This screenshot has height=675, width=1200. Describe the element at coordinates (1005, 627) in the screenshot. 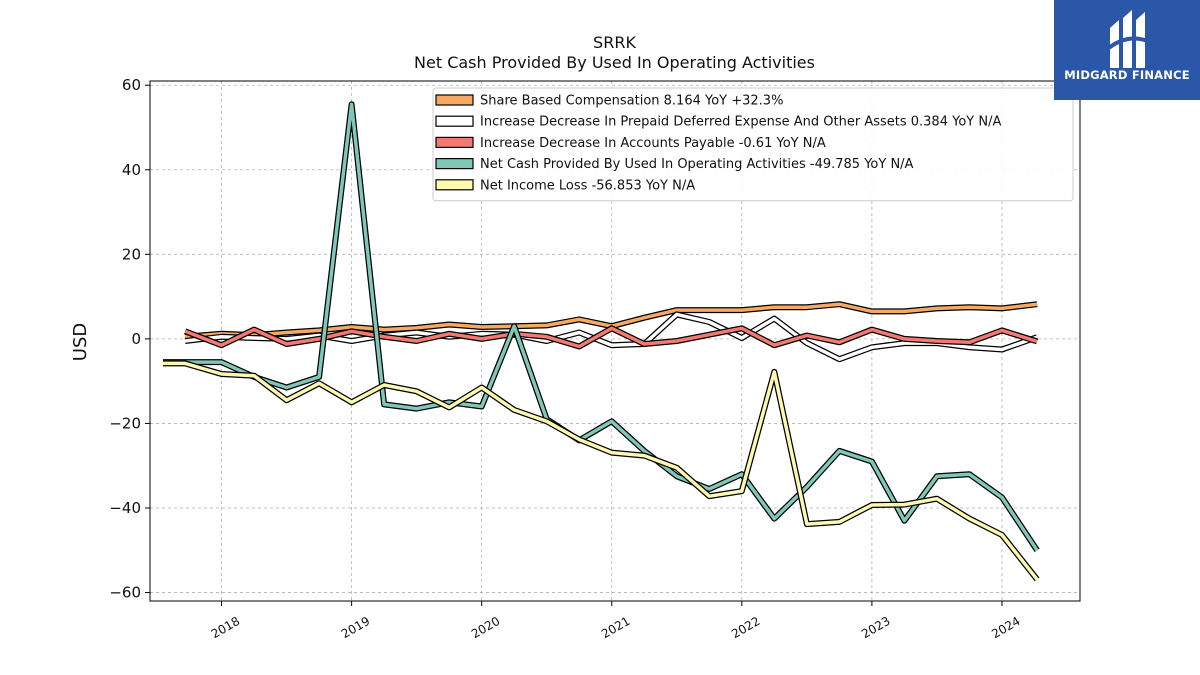

I see `x-tick-label: 2024` at that location.